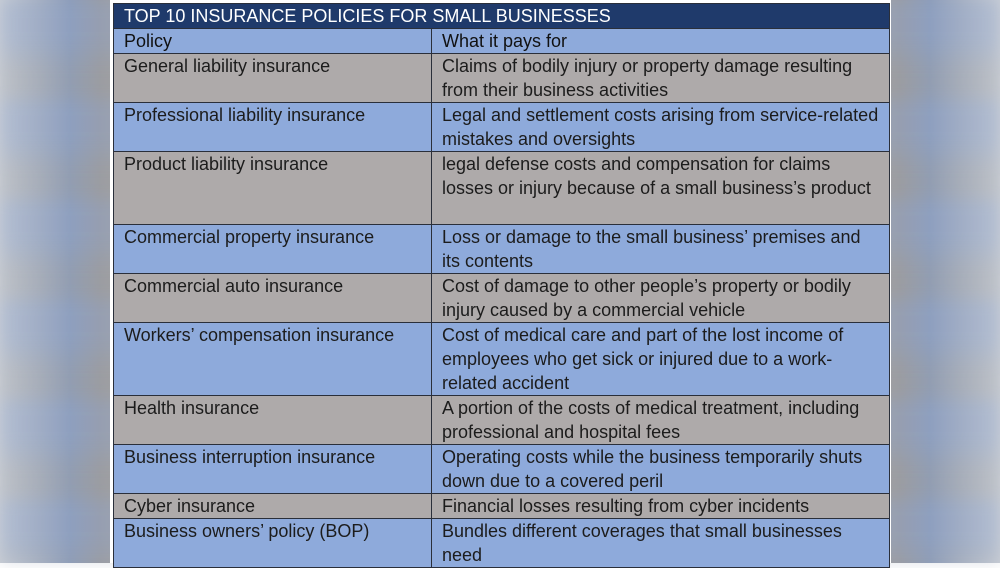 This screenshot has height=568, width=1000. Describe the element at coordinates (272, 127) in the screenshot. I see `policy-cell: Professional liability insurance` at that location.